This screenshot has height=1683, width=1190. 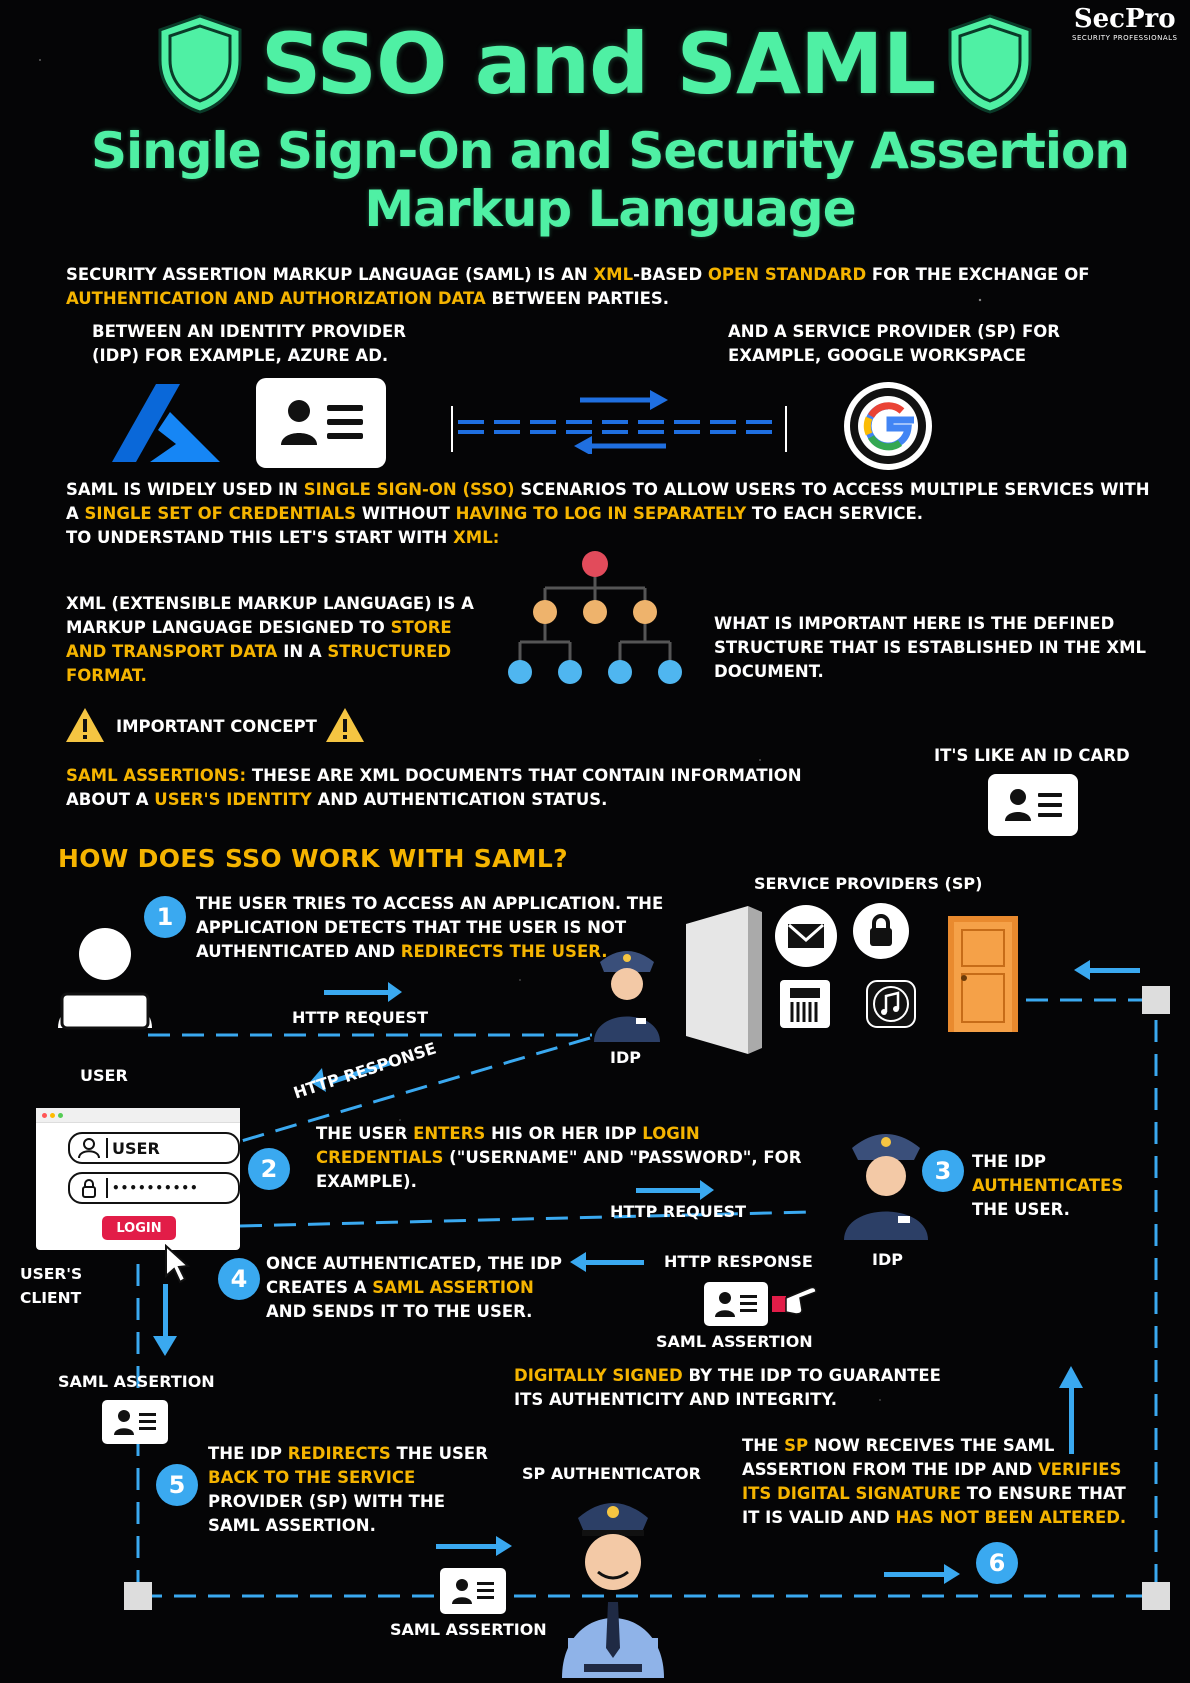 I want to click on http-request-label: HTTP REQUEST, so click(x=360, y=1017).